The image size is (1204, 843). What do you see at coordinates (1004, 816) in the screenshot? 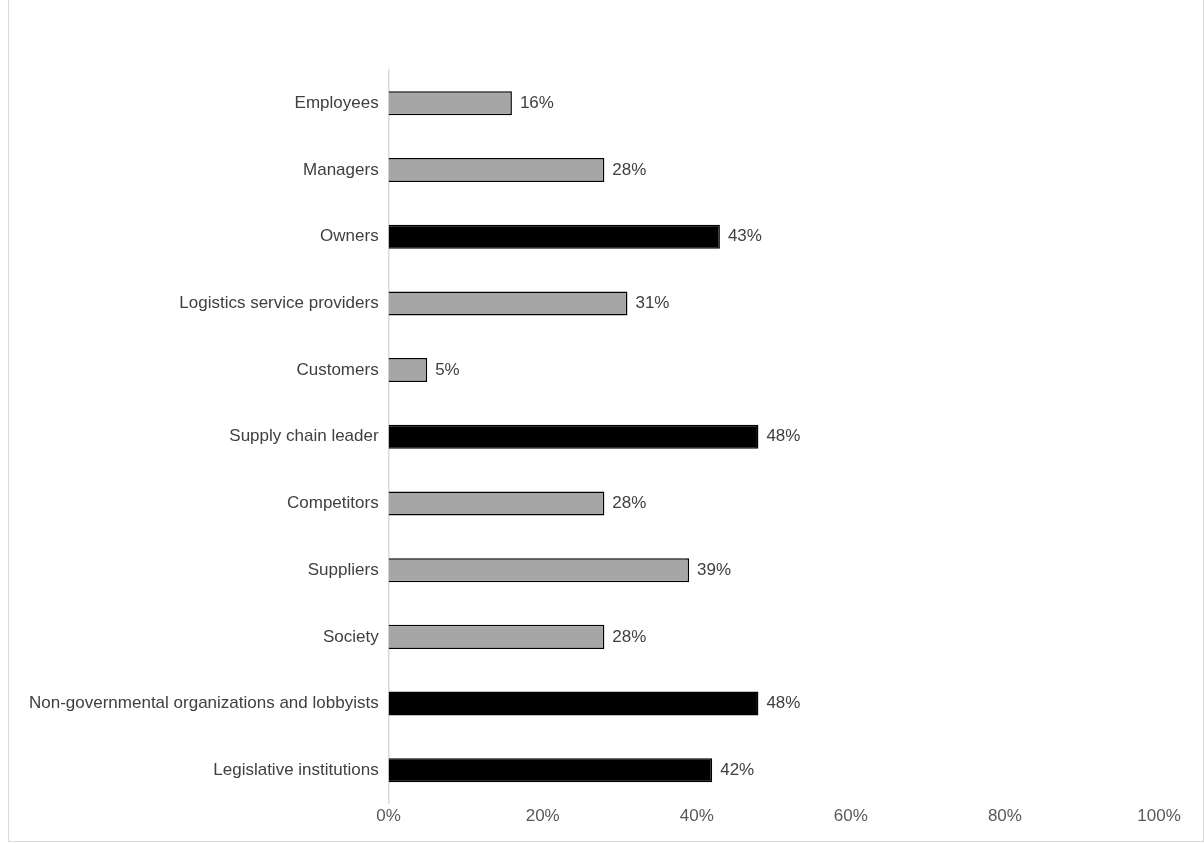
I see `x-tick-label: 80%` at bounding box center [1004, 816].